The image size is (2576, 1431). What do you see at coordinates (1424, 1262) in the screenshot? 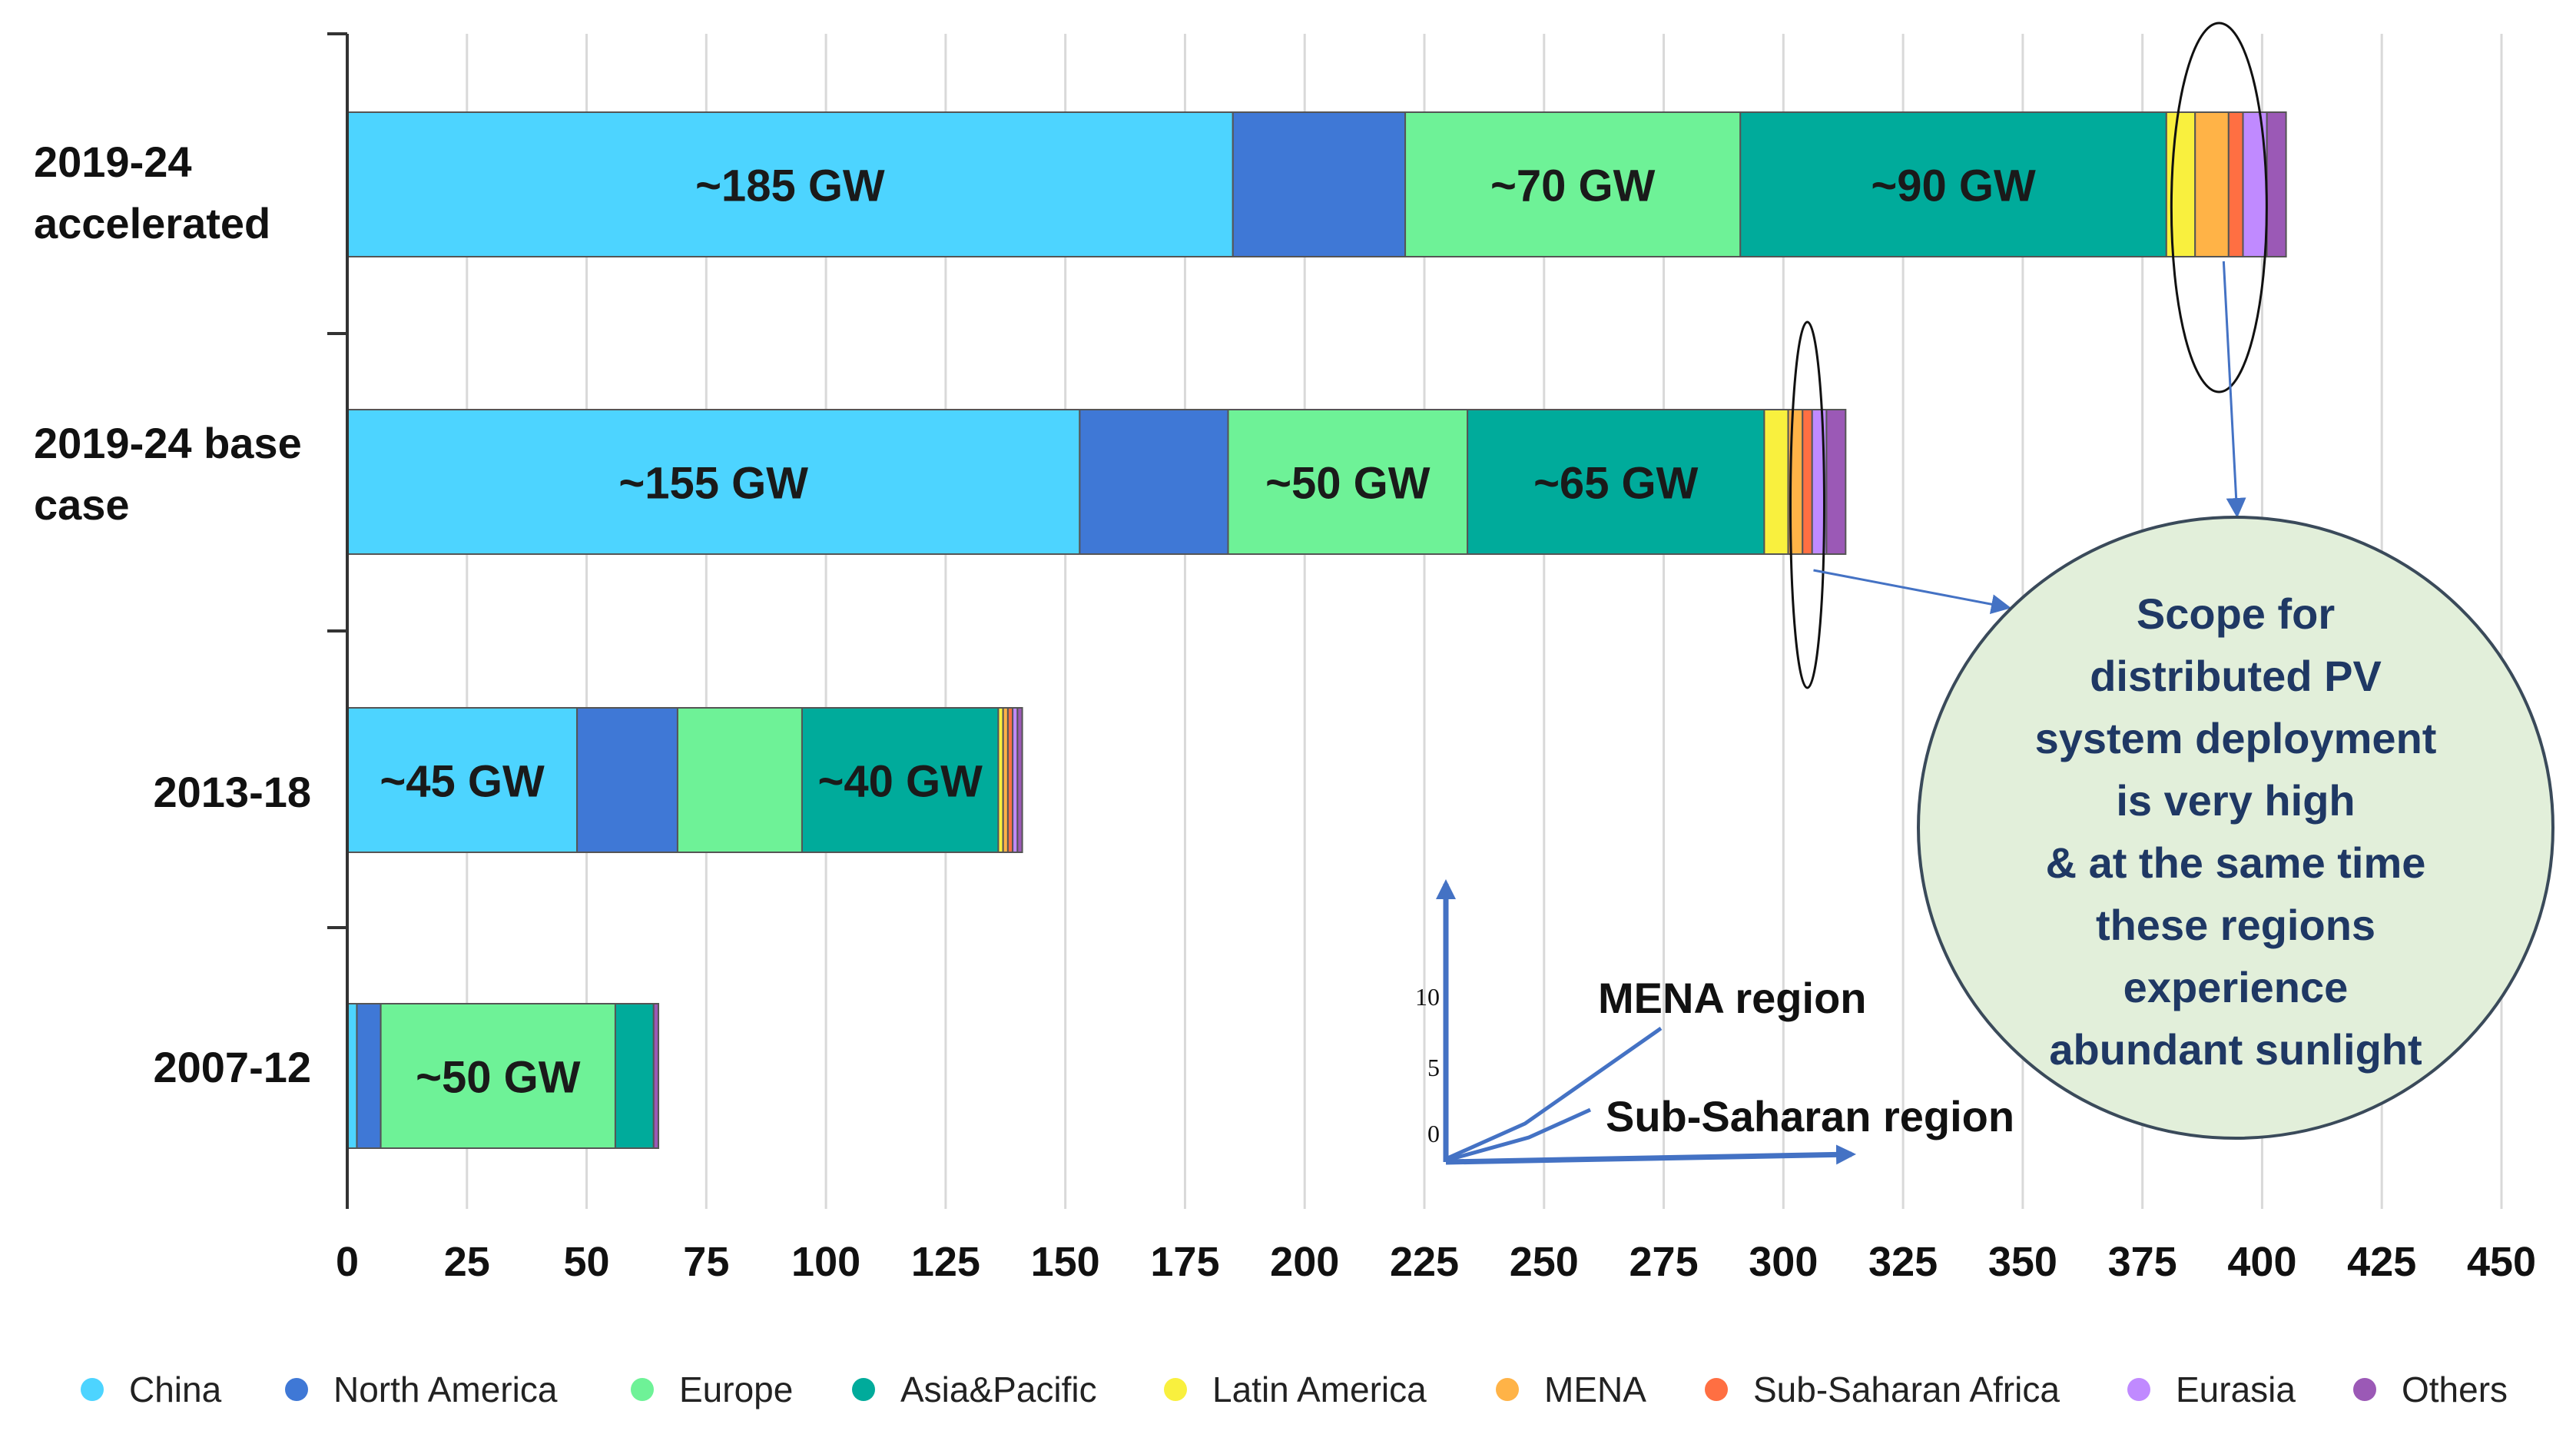
I see `x-tick-label: 225` at bounding box center [1424, 1262].